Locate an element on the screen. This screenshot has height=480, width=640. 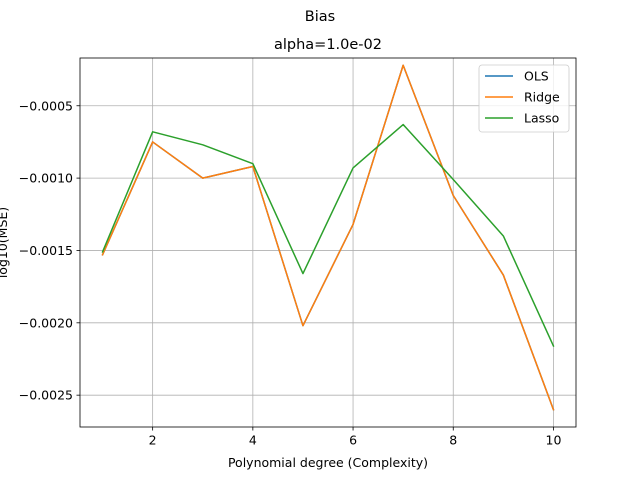
legend-box is located at coordinates (524, 98).